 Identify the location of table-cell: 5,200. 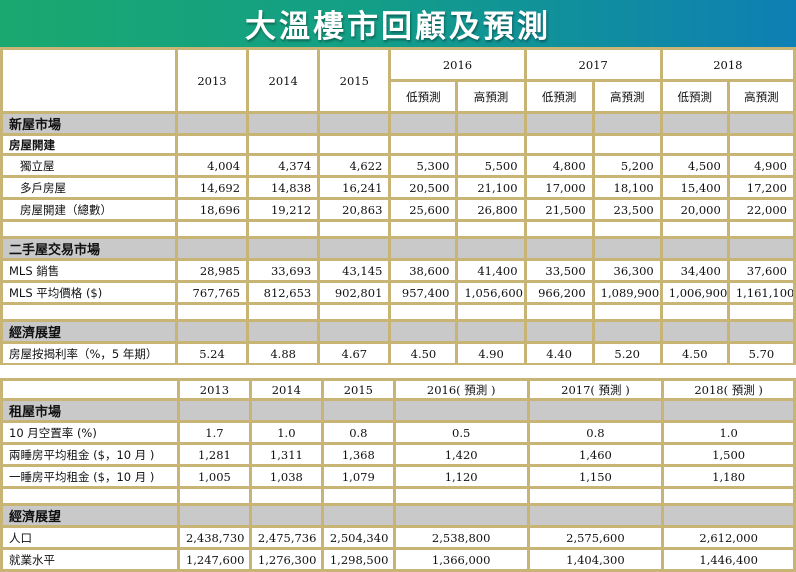
(627, 165).